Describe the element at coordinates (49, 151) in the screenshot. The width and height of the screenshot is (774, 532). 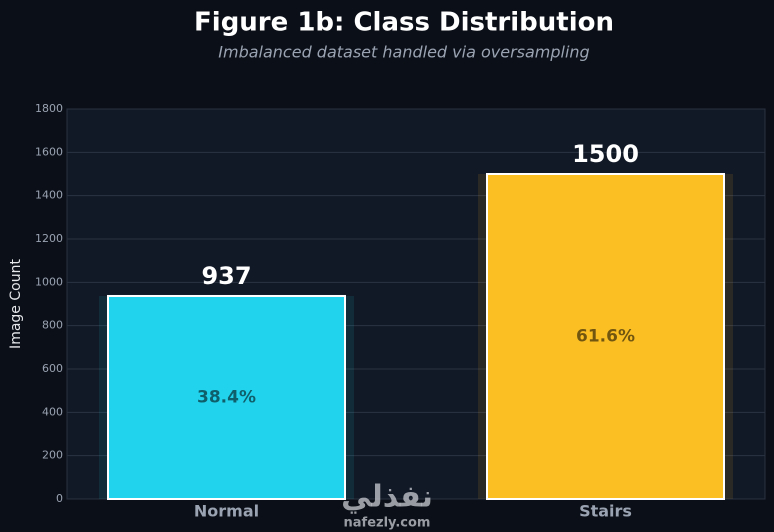
I see `y-tick-label: 1600` at that location.